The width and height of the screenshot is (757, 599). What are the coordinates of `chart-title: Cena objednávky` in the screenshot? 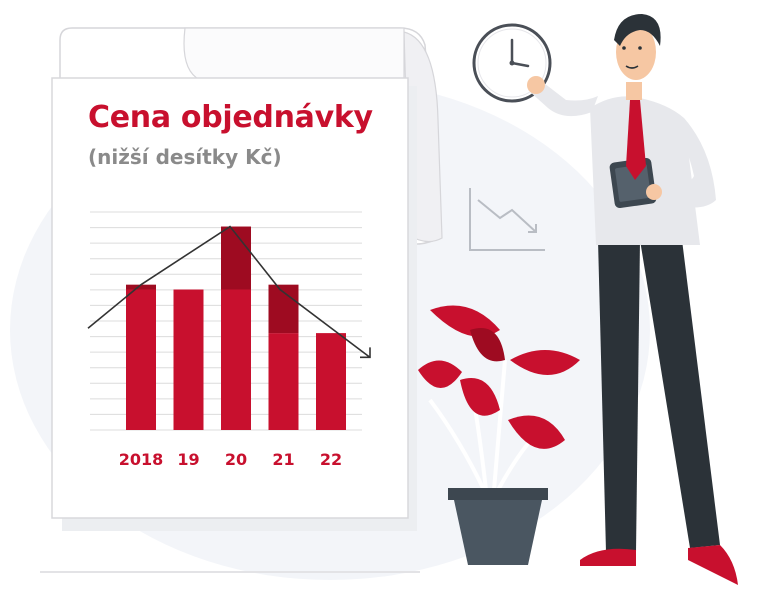 It's located at (230, 117).